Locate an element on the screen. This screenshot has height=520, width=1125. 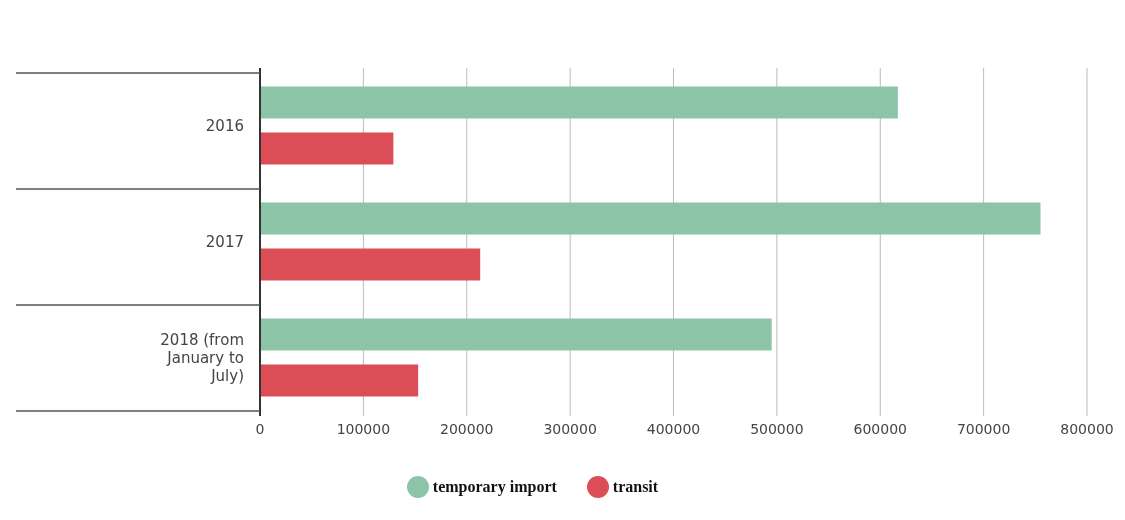
x-tick-label: 500000 is located at coordinates (777, 428).